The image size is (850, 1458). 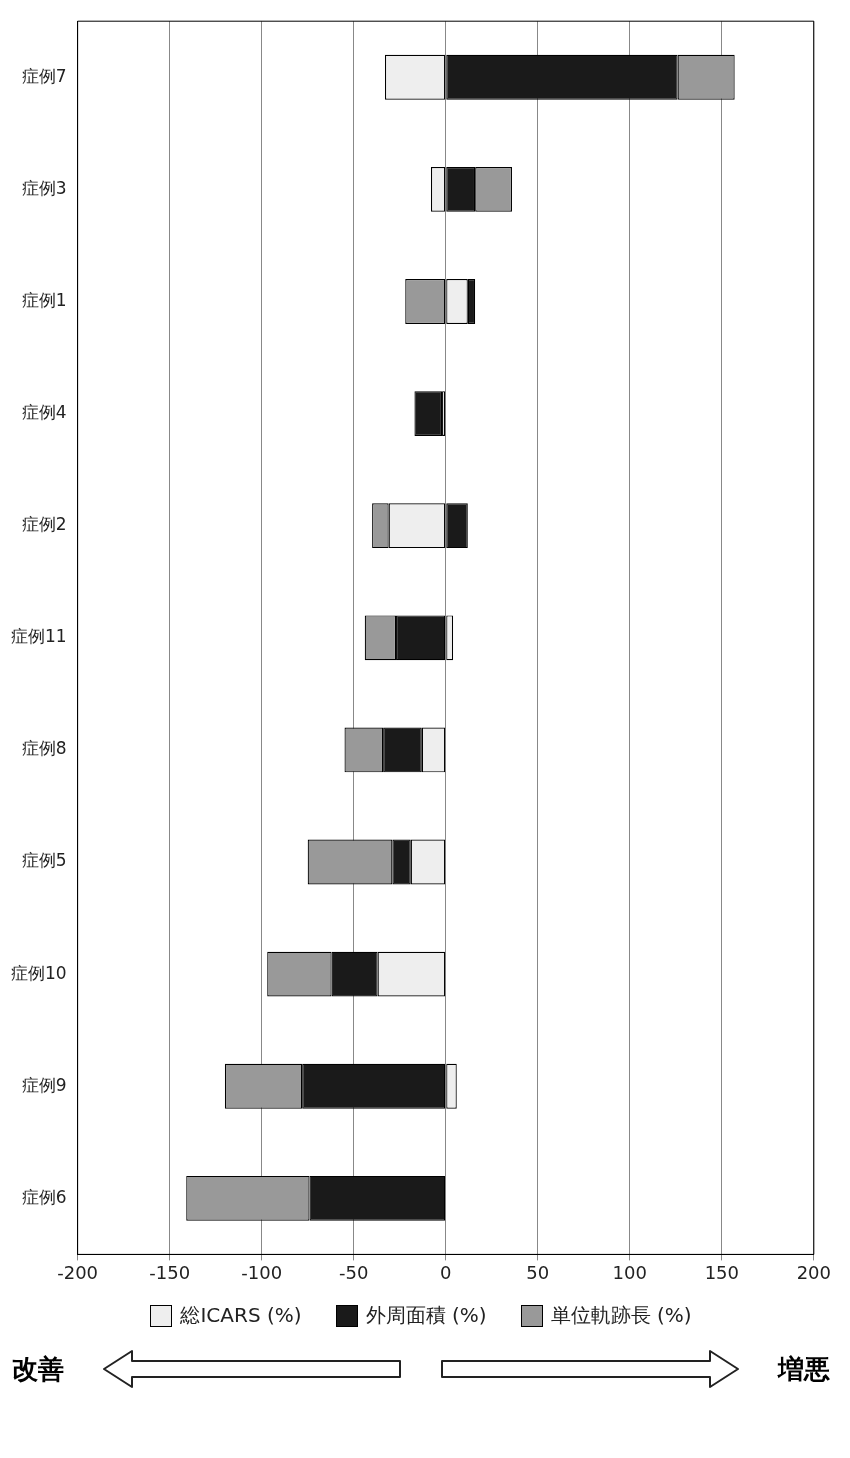 What do you see at coordinates (44, 75) in the screenshot?
I see `y-tick-label: 症例7` at bounding box center [44, 75].